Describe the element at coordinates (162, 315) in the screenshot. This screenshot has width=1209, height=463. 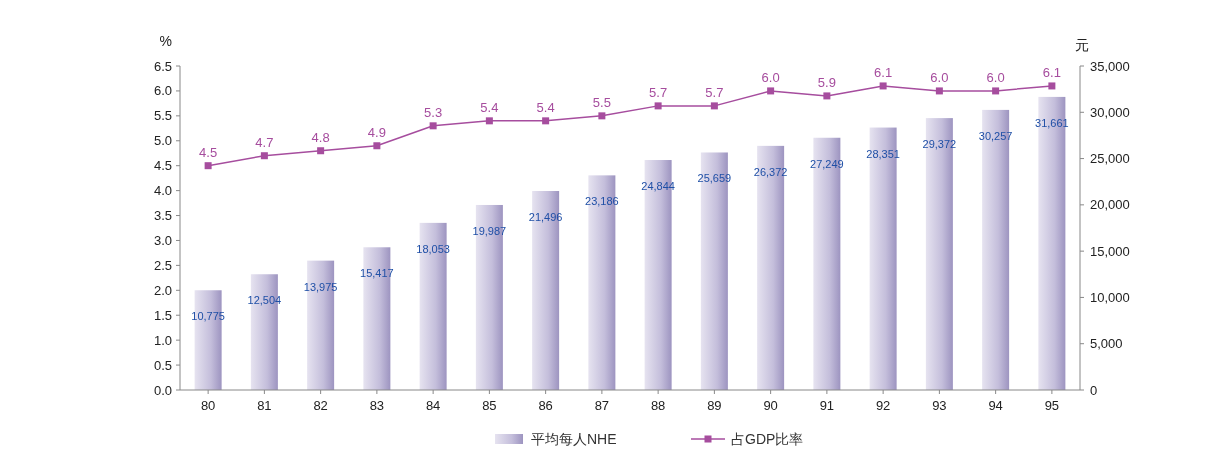
I see `y-tick-label: 1.5` at that location.